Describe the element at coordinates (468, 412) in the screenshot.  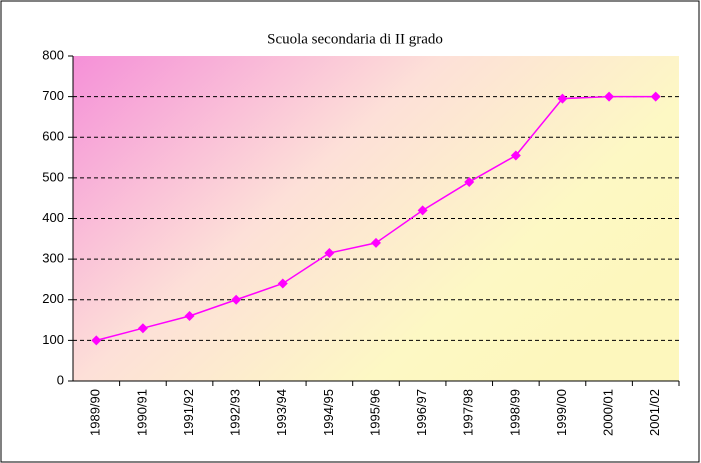
I see `x-tick-label: 1997/98` at that location.